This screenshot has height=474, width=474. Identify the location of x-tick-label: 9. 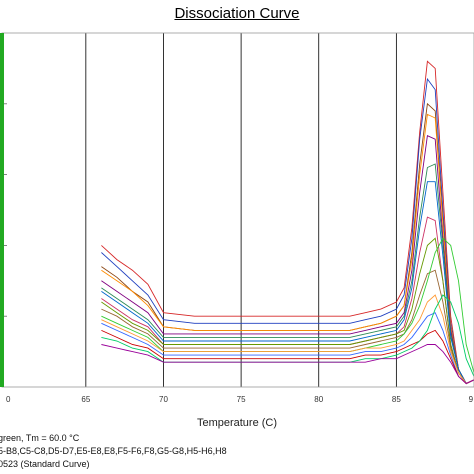
(471, 399).